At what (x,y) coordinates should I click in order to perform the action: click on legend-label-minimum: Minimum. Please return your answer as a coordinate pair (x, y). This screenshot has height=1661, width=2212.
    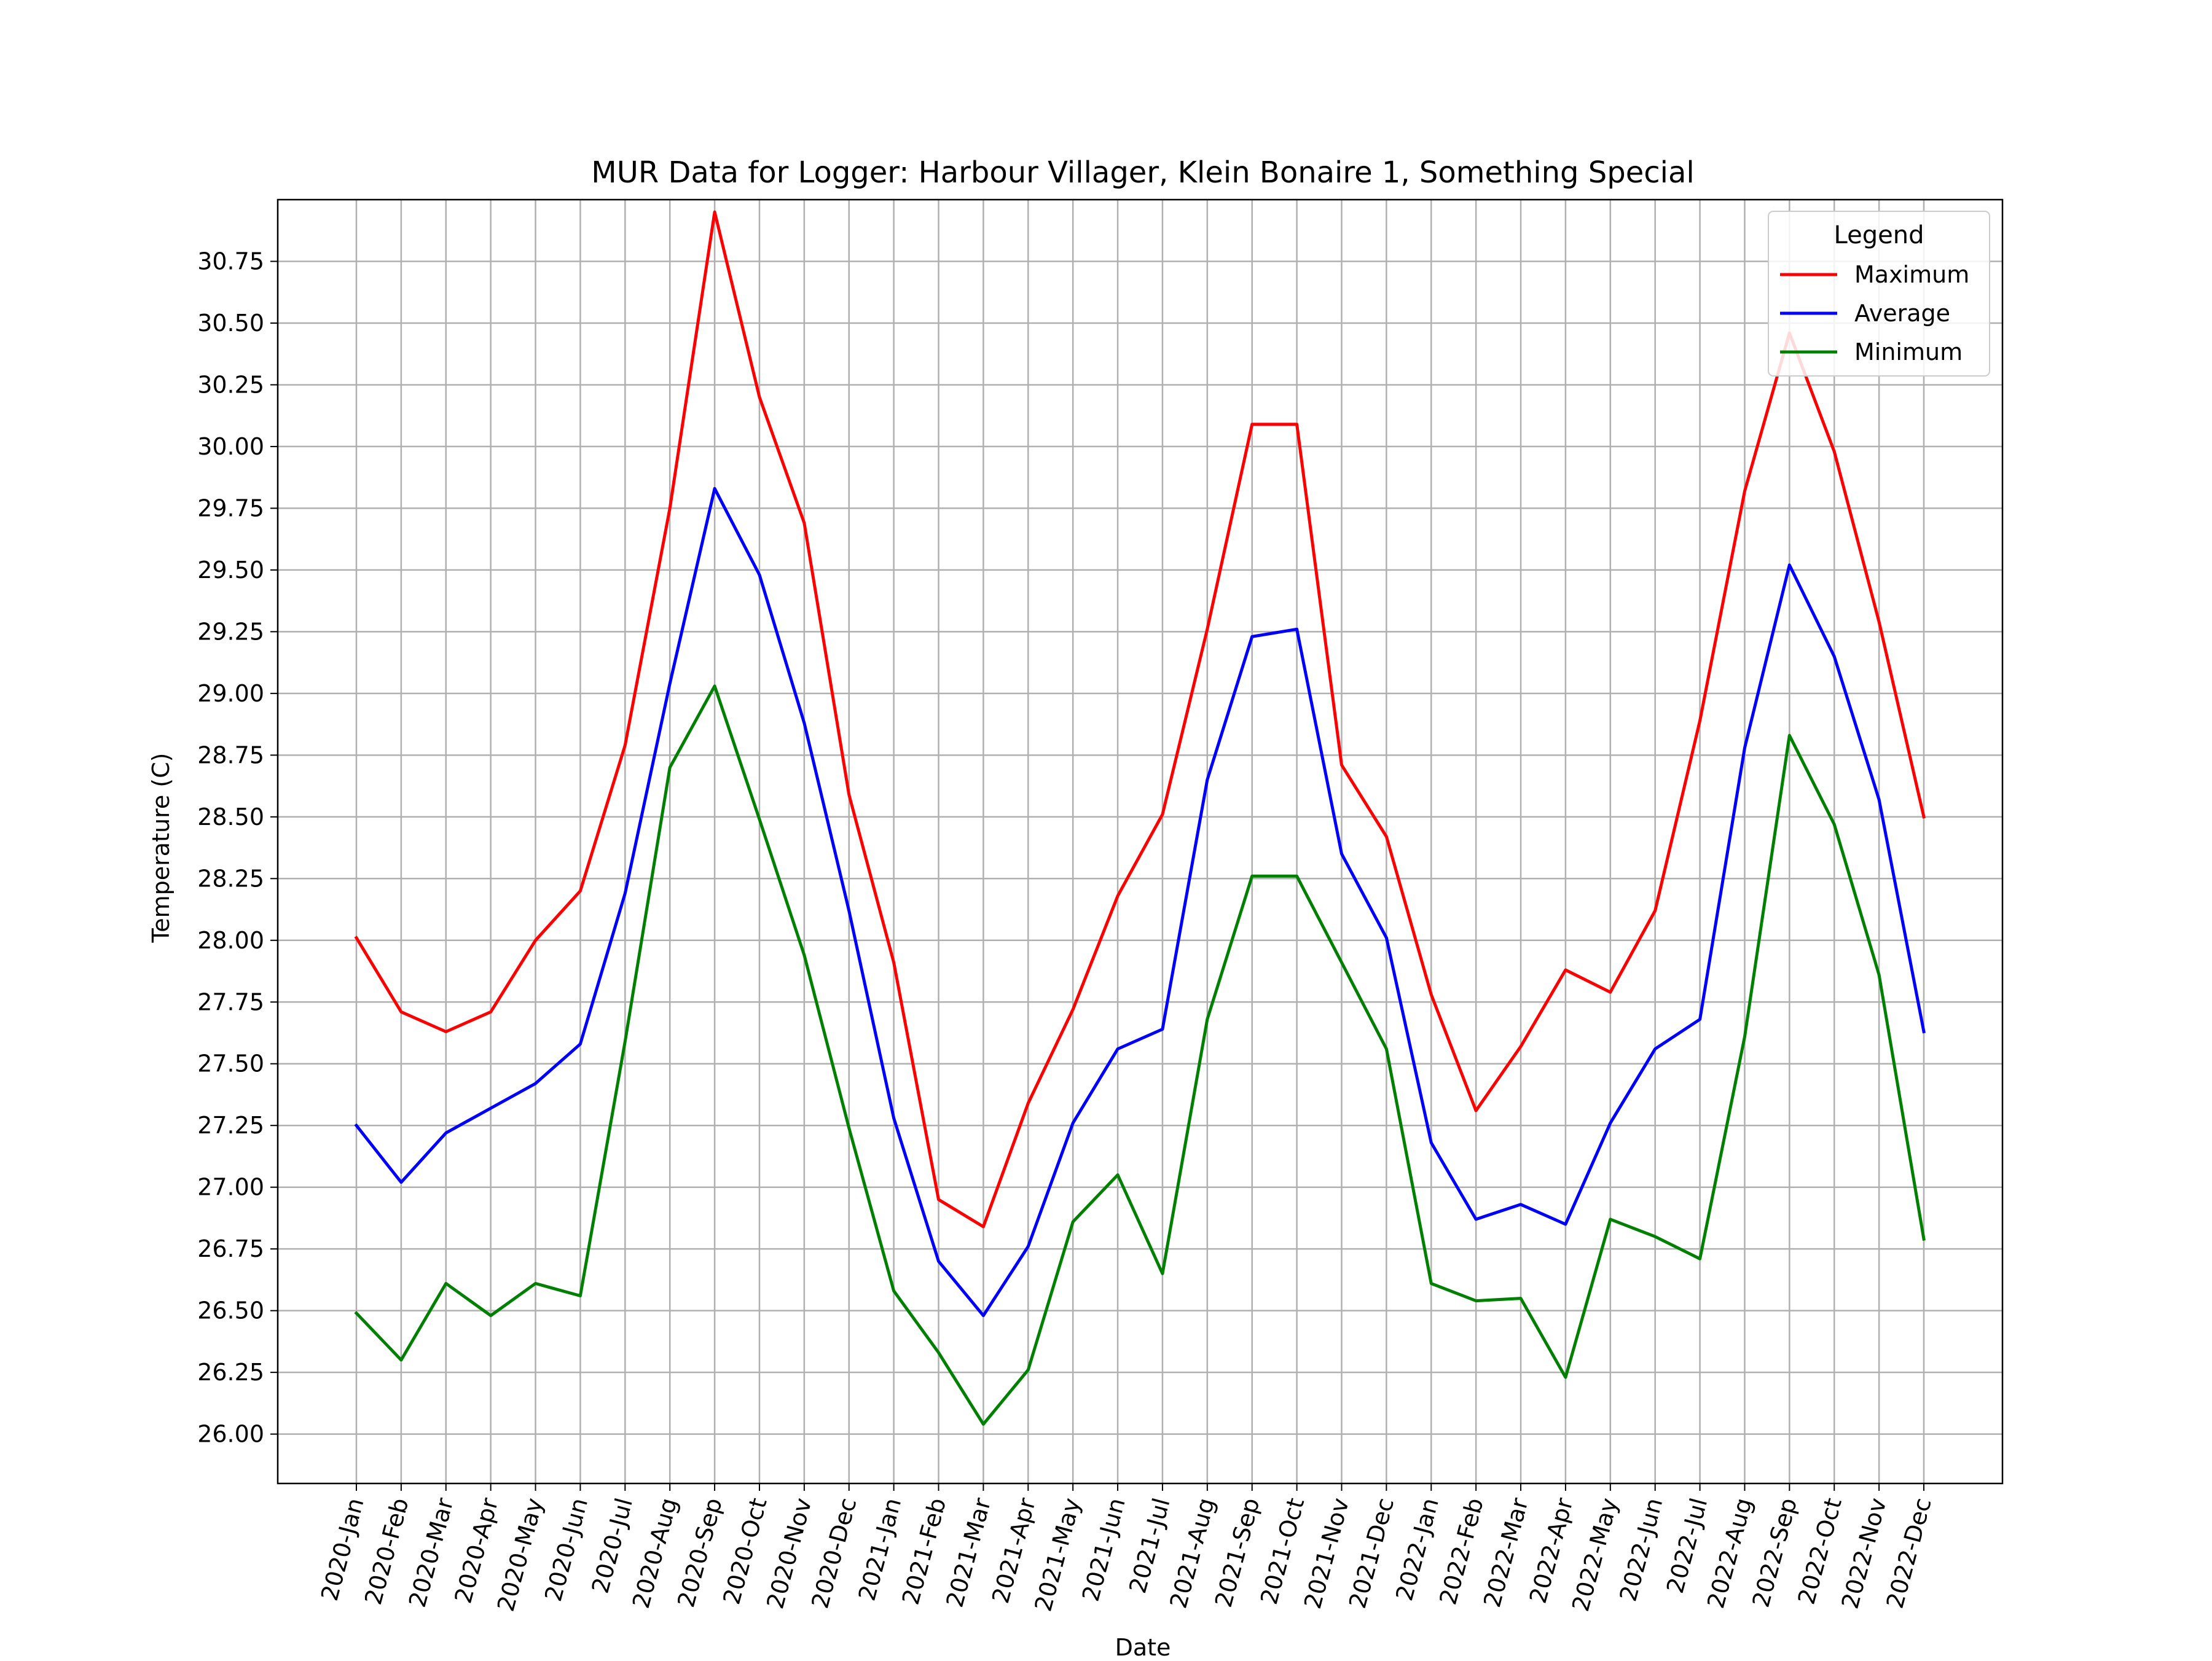
    Looking at the image, I should click on (1908, 351).